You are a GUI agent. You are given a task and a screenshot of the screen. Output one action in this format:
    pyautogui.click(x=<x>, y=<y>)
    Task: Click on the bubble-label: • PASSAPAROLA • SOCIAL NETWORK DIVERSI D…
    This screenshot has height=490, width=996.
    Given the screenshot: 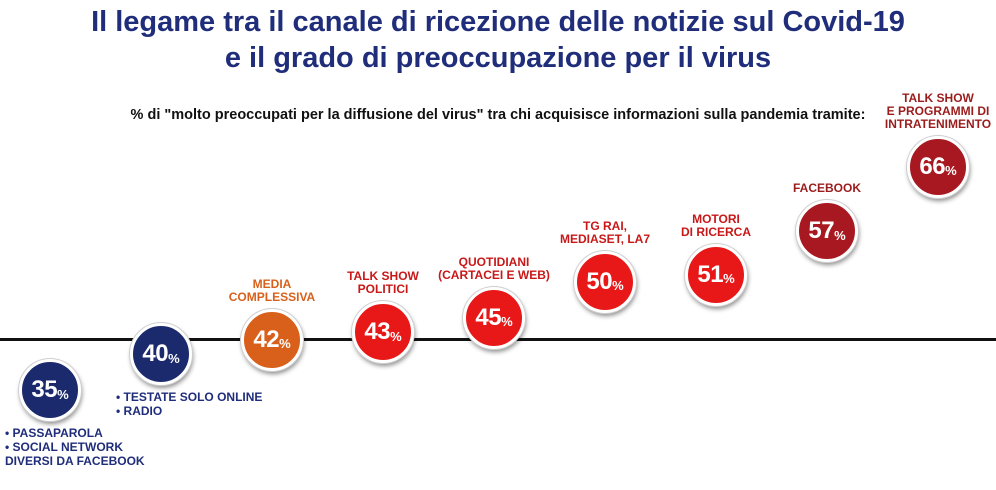 What is the action you would take?
    pyautogui.click(x=75, y=447)
    